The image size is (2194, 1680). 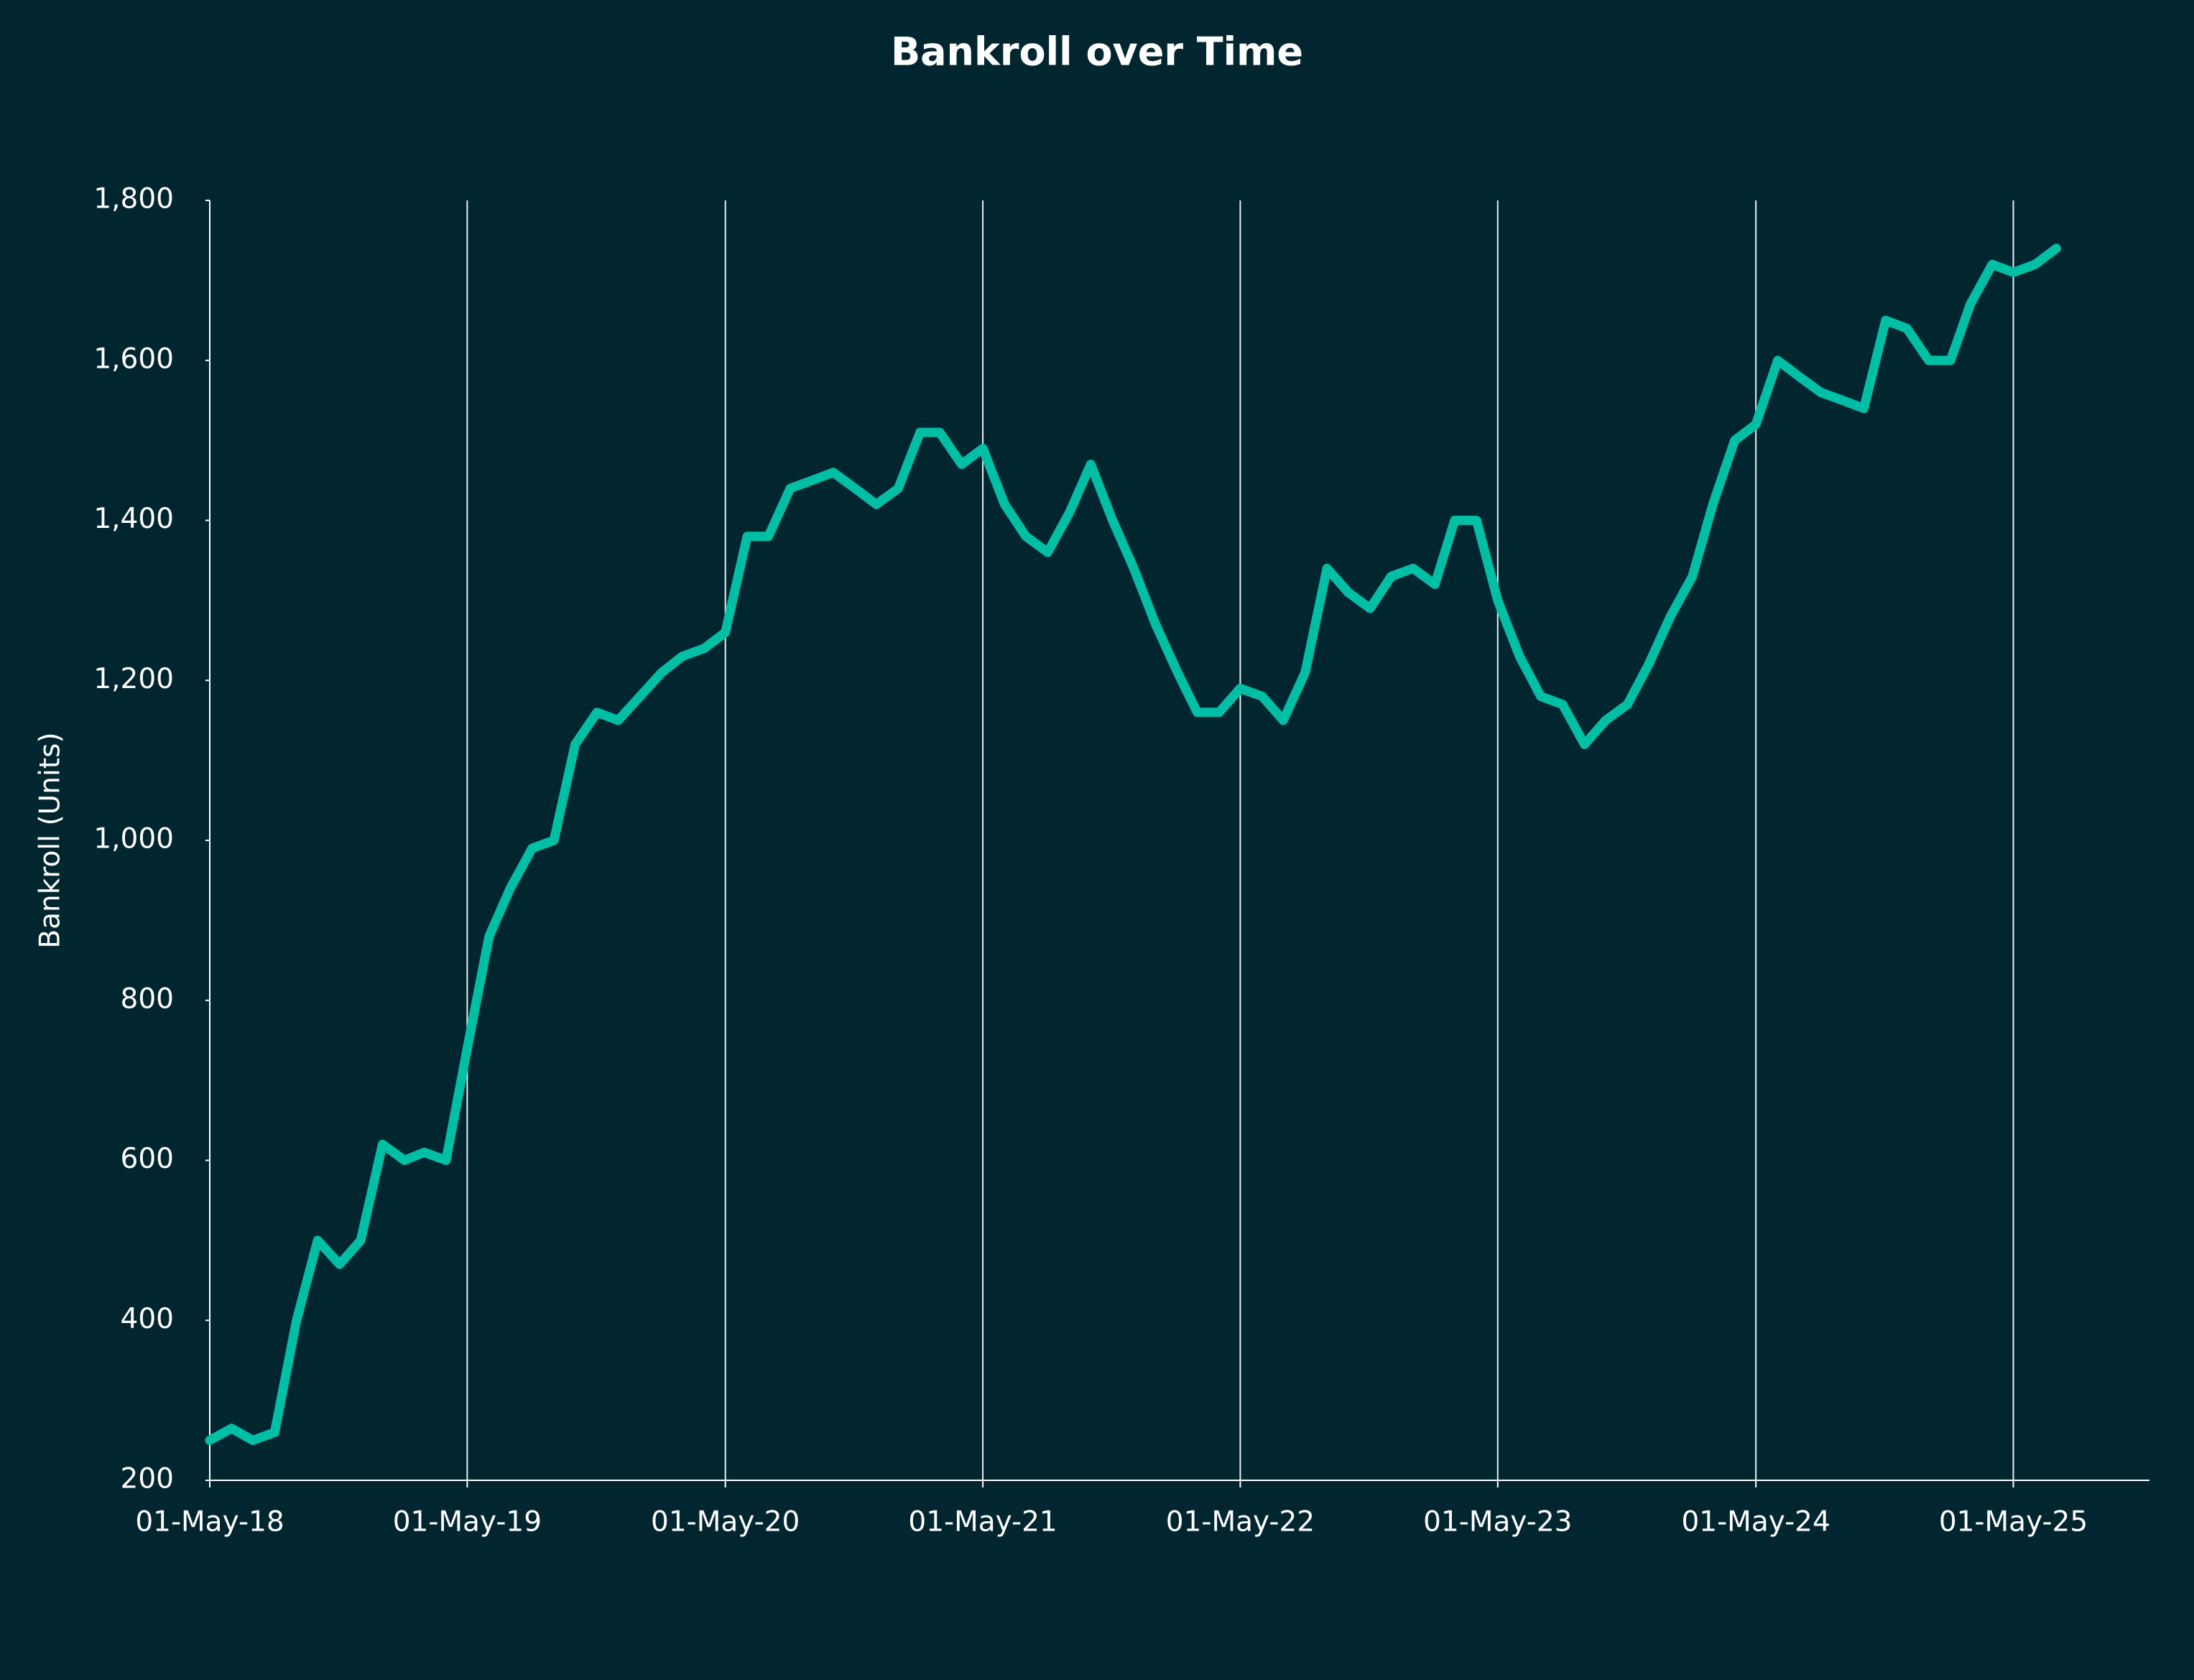 What do you see at coordinates (134, 679) in the screenshot?
I see `y-tick-label: 1,200` at bounding box center [134, 679].